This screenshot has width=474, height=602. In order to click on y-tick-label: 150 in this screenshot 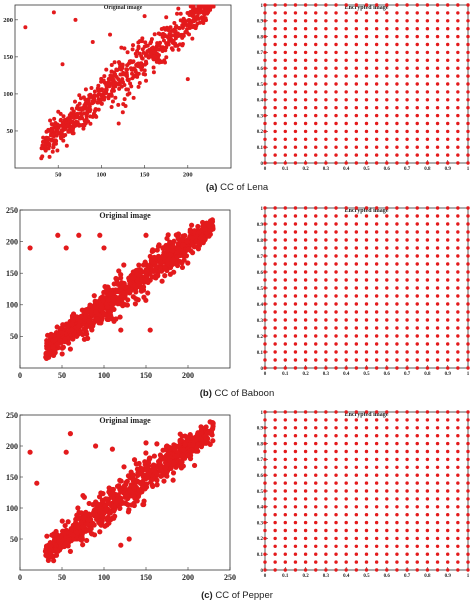, I will do `click(12, 477)`.